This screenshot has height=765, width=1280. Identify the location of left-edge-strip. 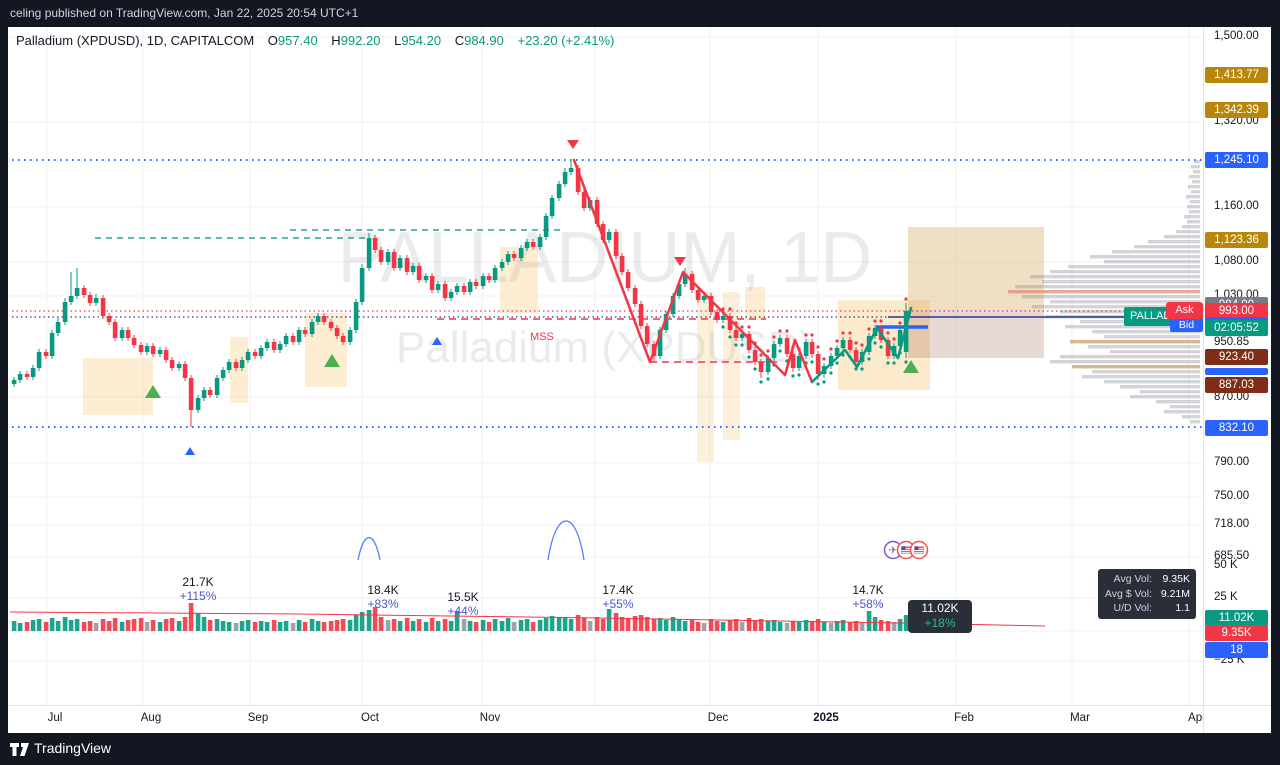
(4, 380).